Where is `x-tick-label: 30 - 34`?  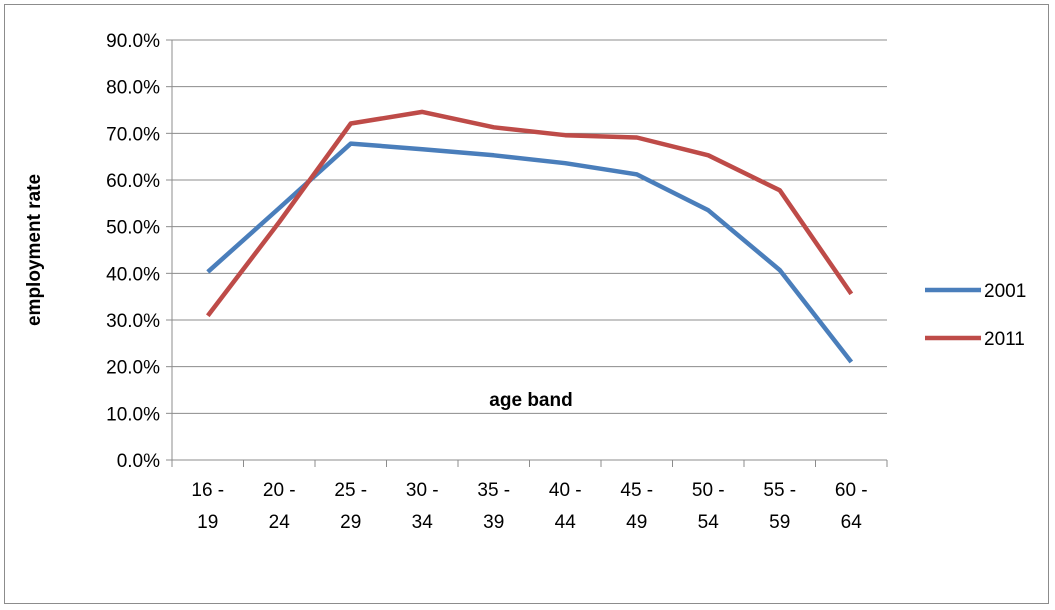 x-tick-label: 30 - 34 is located at coordinates (422, 506).